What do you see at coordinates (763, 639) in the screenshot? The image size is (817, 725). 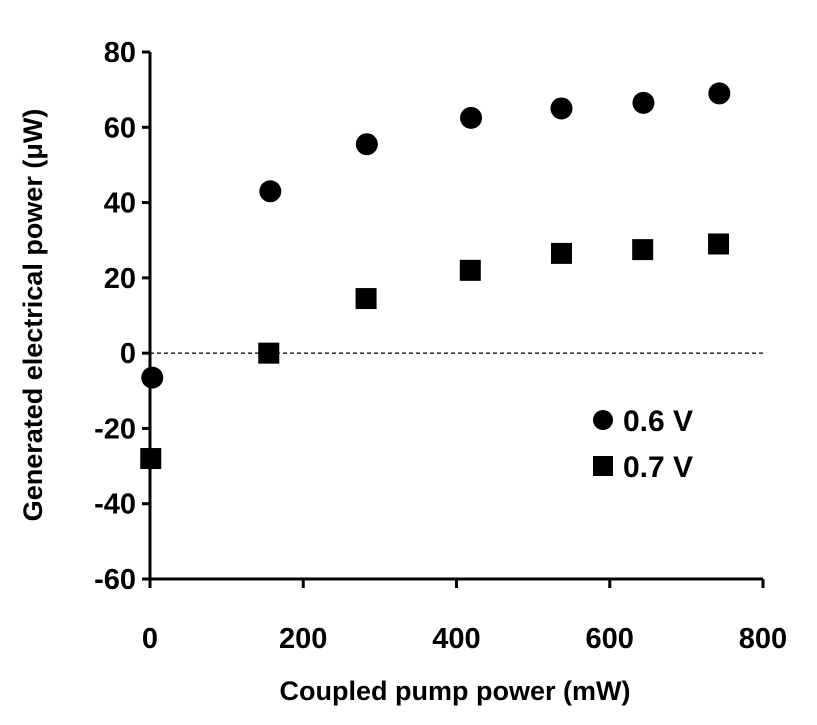 I see `x-tick-label: 800` at bounding box center [763, 639].